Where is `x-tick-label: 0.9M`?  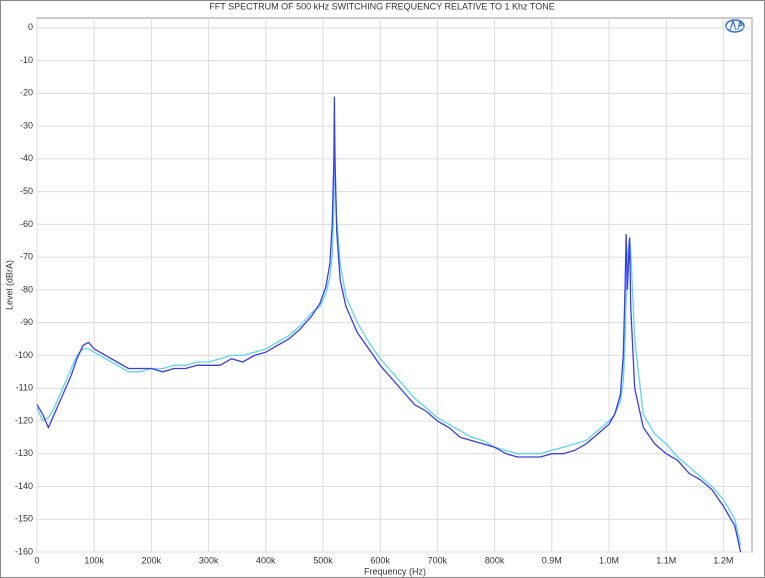 x-tick-label: 0.9M is located at coordinates (552, 560).